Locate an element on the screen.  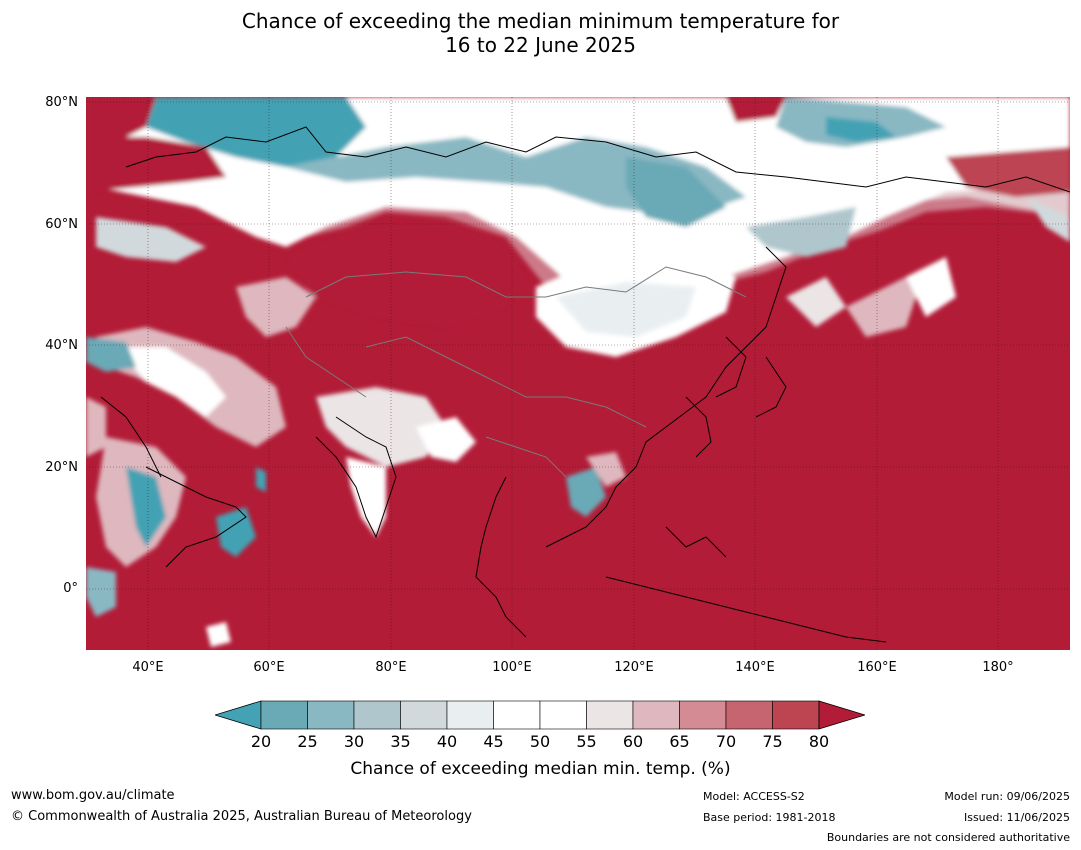
lon-label-60e: 60°E is located at coordinates (269, 667).